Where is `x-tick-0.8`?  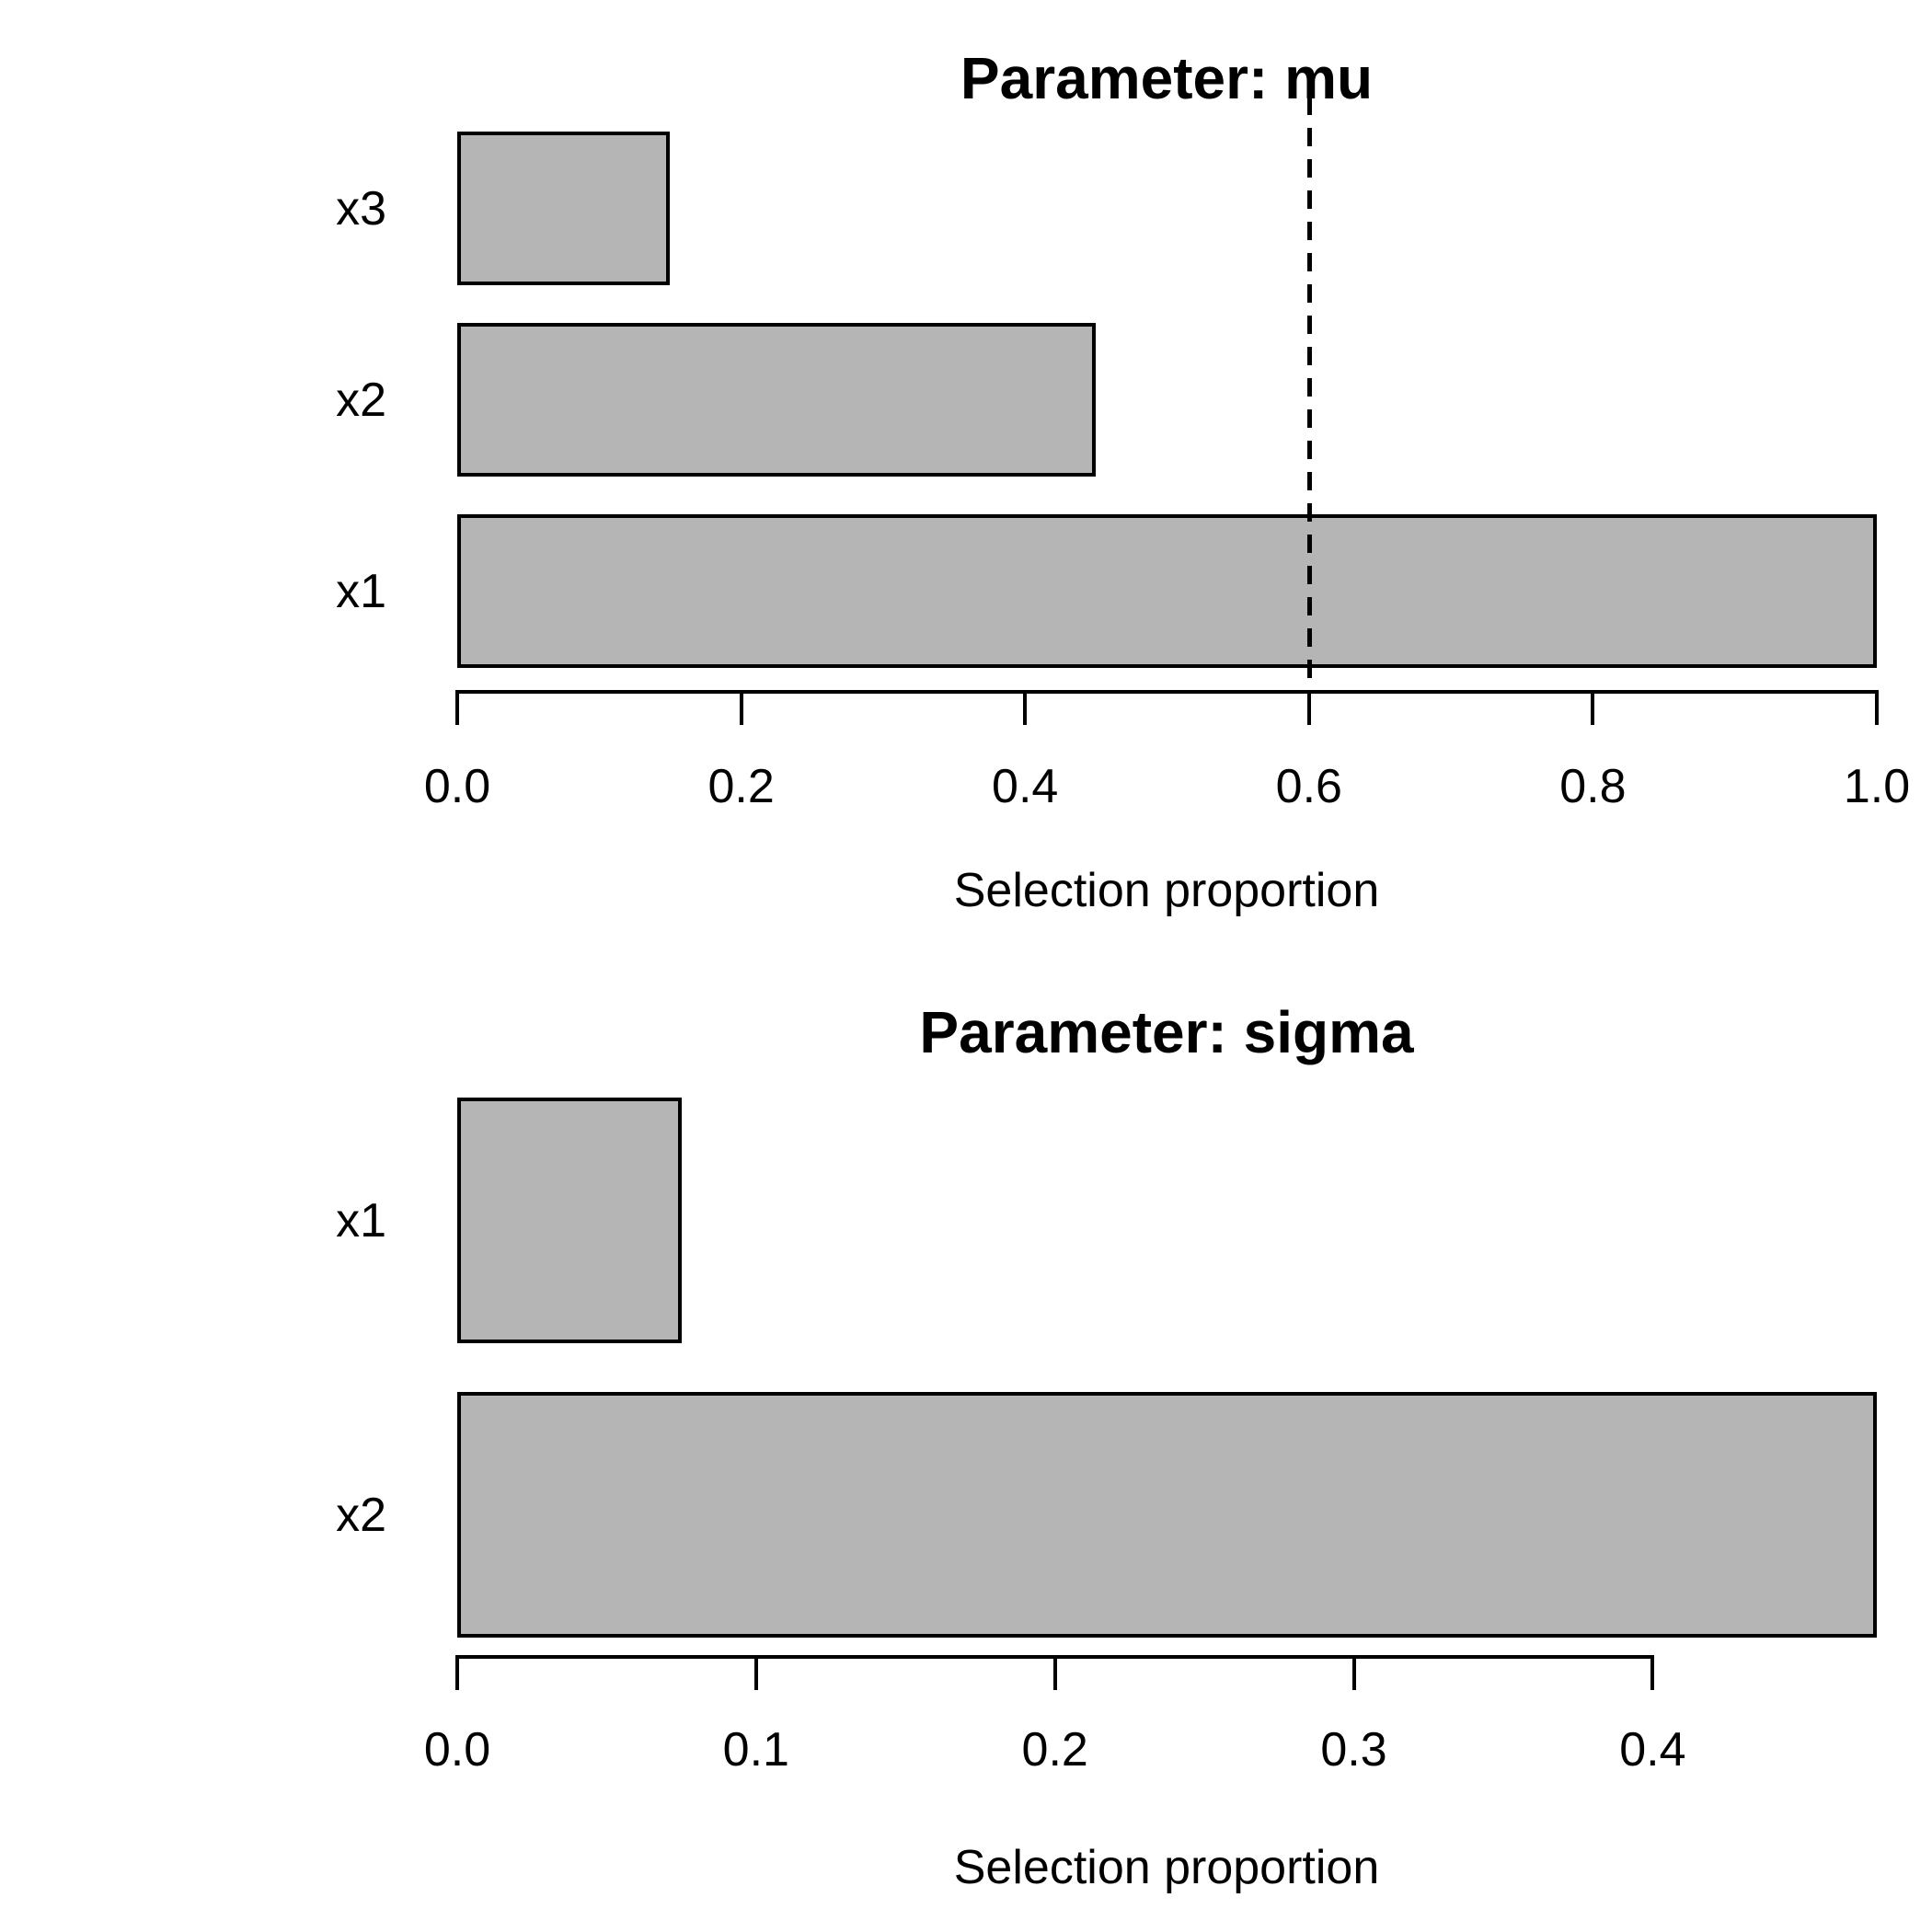 x-tick-0.8 is located at coordinates (1593, 709).